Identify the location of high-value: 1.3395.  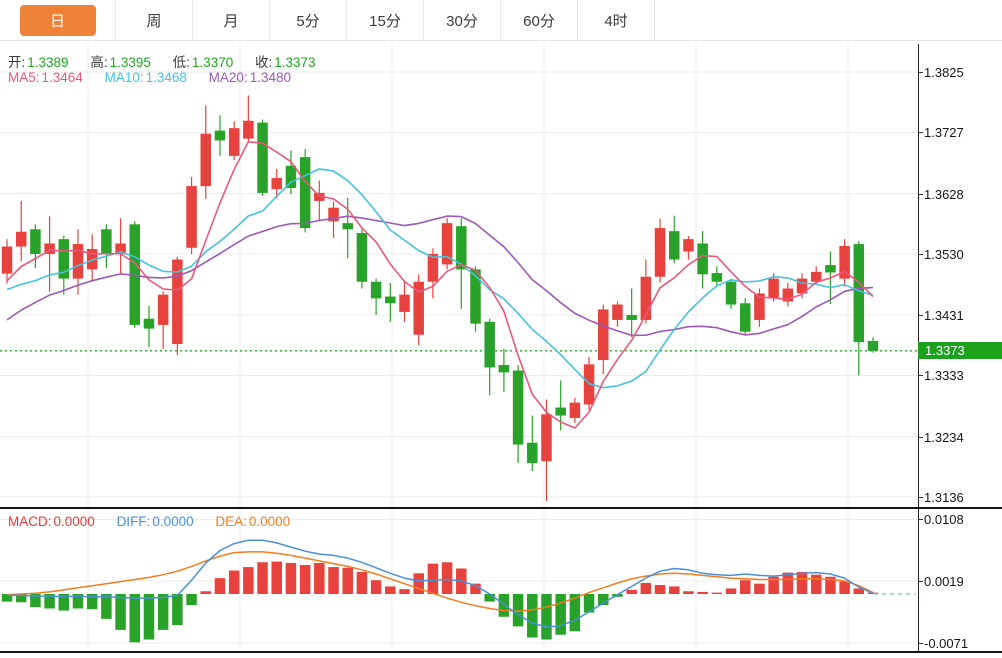
(130, 62).